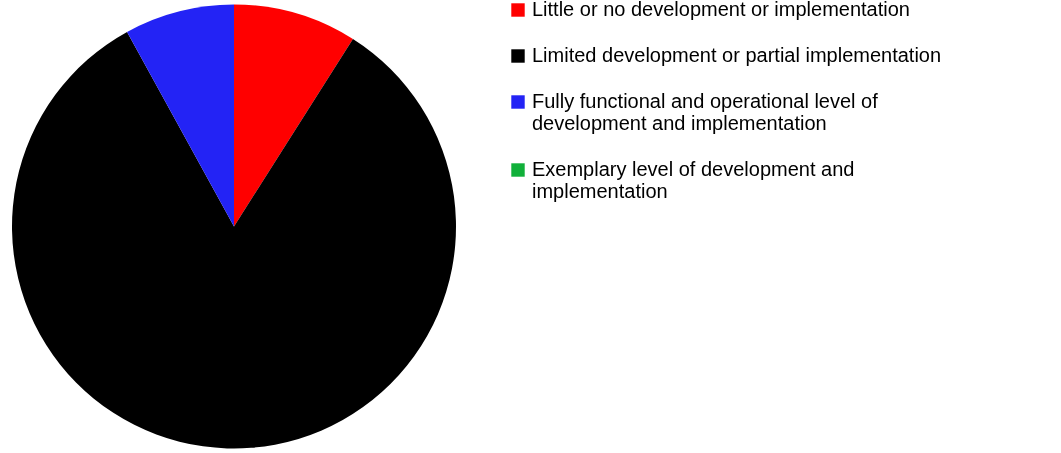 This screenshot has height=453, width=1061. What do you see at coordinates (737, 55) in the screenshot?
I see `legend-label: Limited development or partial implementation` at bounding box center [737, 55].